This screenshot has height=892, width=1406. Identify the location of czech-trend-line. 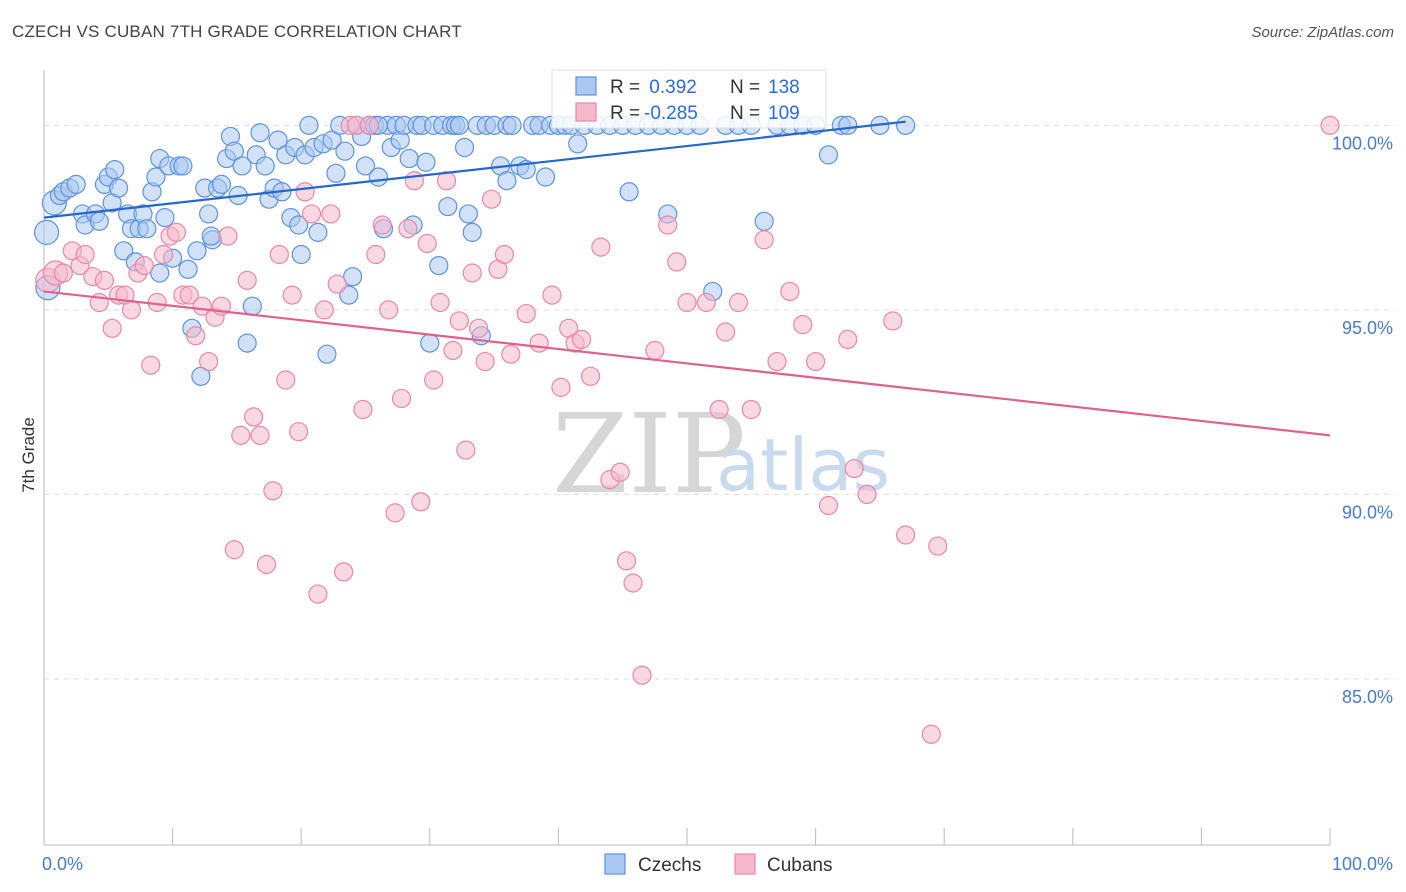
(474, 169).